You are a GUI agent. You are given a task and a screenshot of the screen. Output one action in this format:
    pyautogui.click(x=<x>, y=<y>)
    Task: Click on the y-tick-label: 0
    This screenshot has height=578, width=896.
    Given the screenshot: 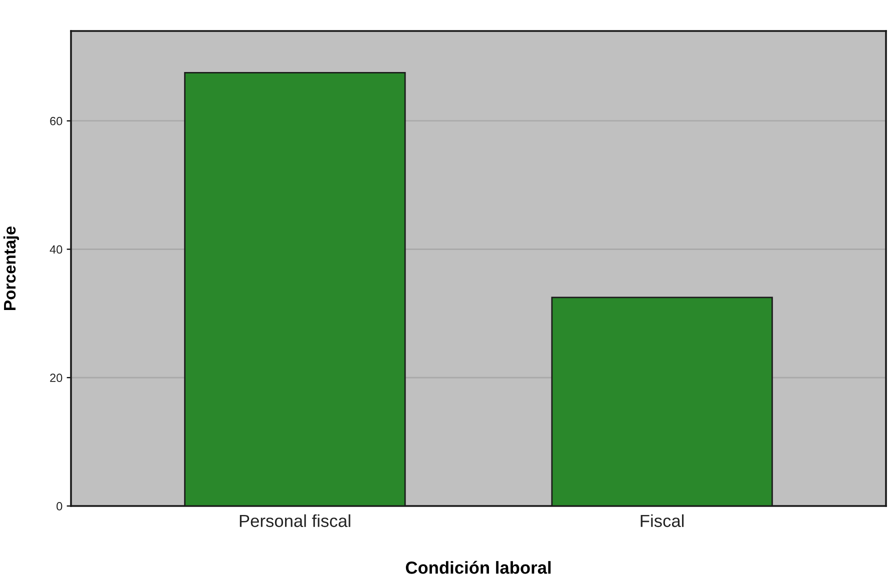 What is the action you would take?
    pyautogui.click(x=59, y=506)
    